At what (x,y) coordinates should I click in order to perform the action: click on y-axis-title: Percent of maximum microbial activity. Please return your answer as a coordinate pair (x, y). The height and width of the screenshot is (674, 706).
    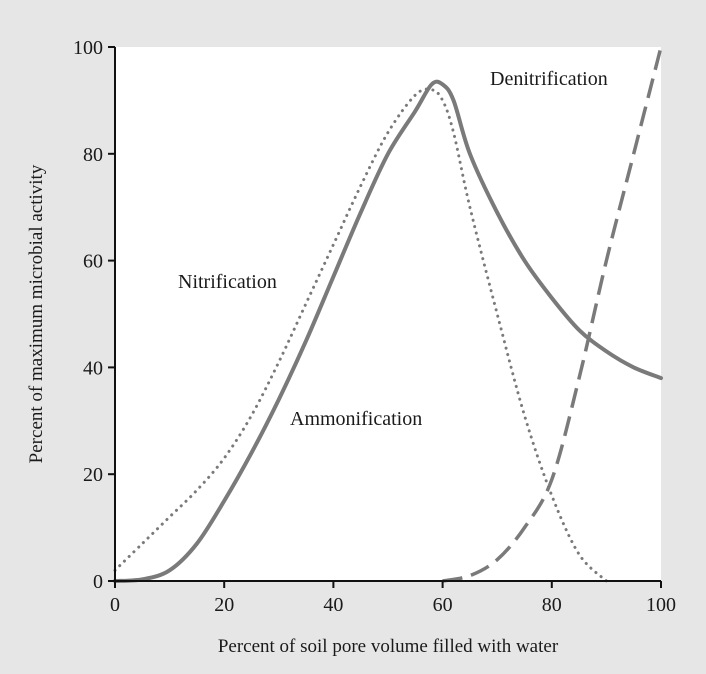
    Looking at the image, I should click on (36, 313).